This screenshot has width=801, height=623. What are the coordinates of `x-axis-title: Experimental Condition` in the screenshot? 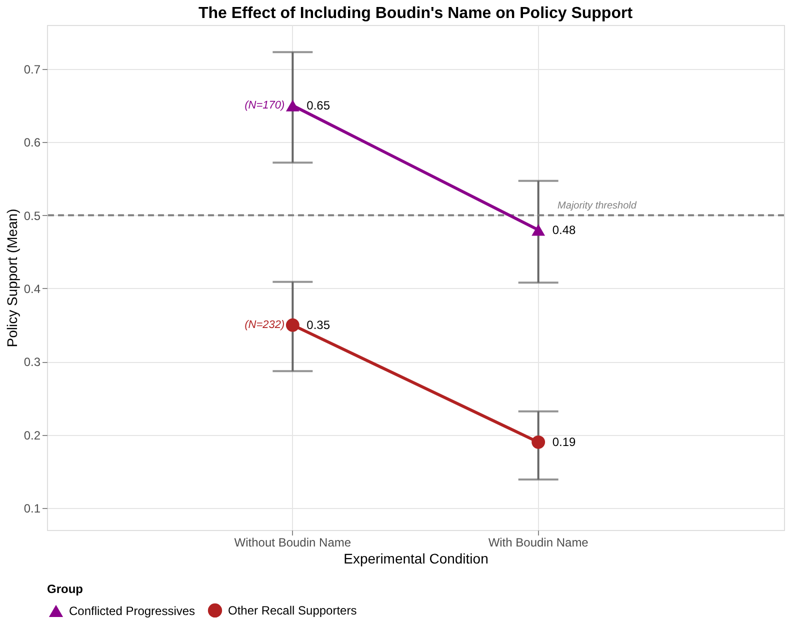 It's located at (416, 558).